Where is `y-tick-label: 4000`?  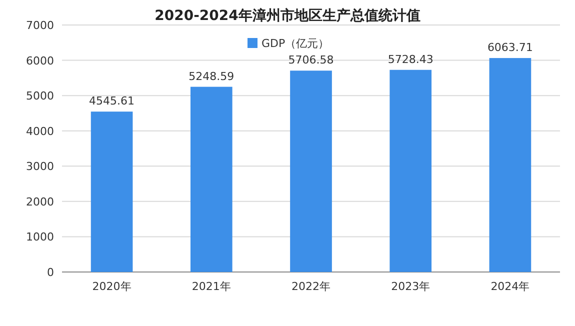
y-tick-label: 4000 is located at coordinates (40, 131).